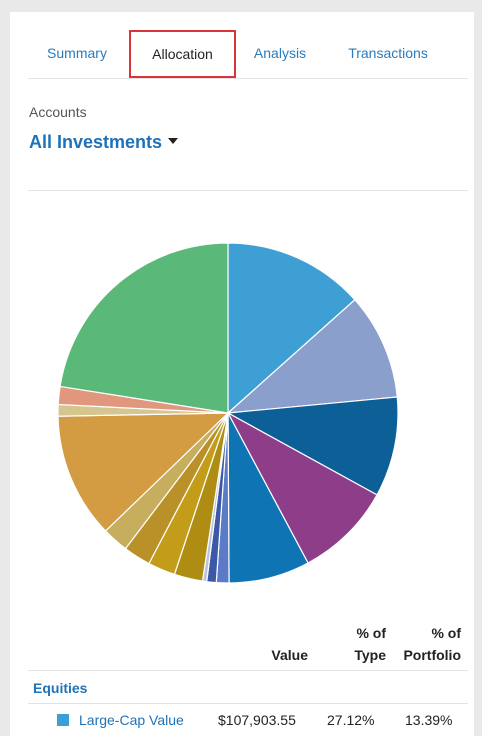 This screenshot has height=736, width=482. I want to click on tab-transactions: Transactions, so click(388, 53).